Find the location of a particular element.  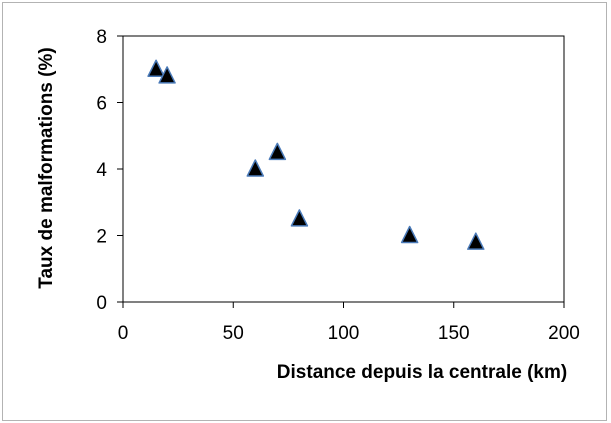

x-tick-label-2: 100 is located at coordinates (344, 333).